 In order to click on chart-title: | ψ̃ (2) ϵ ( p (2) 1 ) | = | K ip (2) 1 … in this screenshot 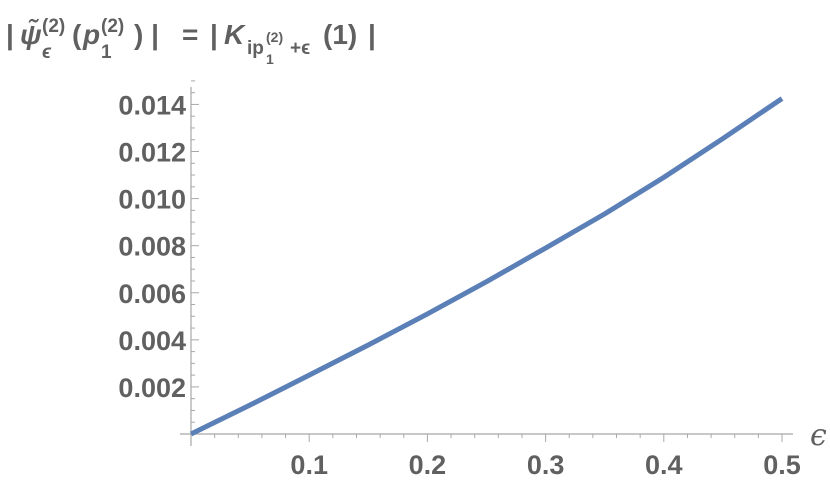, I will do `click(191, 38)`.